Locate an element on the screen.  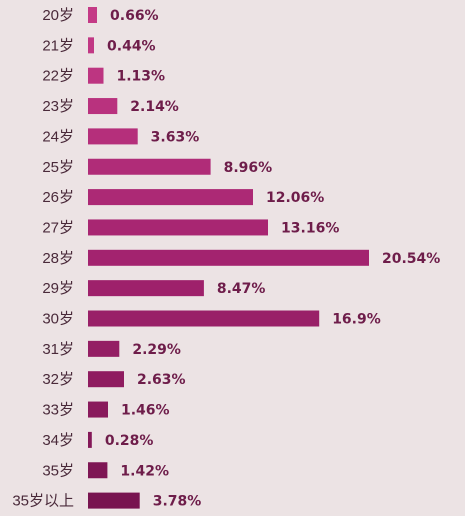
category-label: 21岁 is located at coordinates (58, 45).